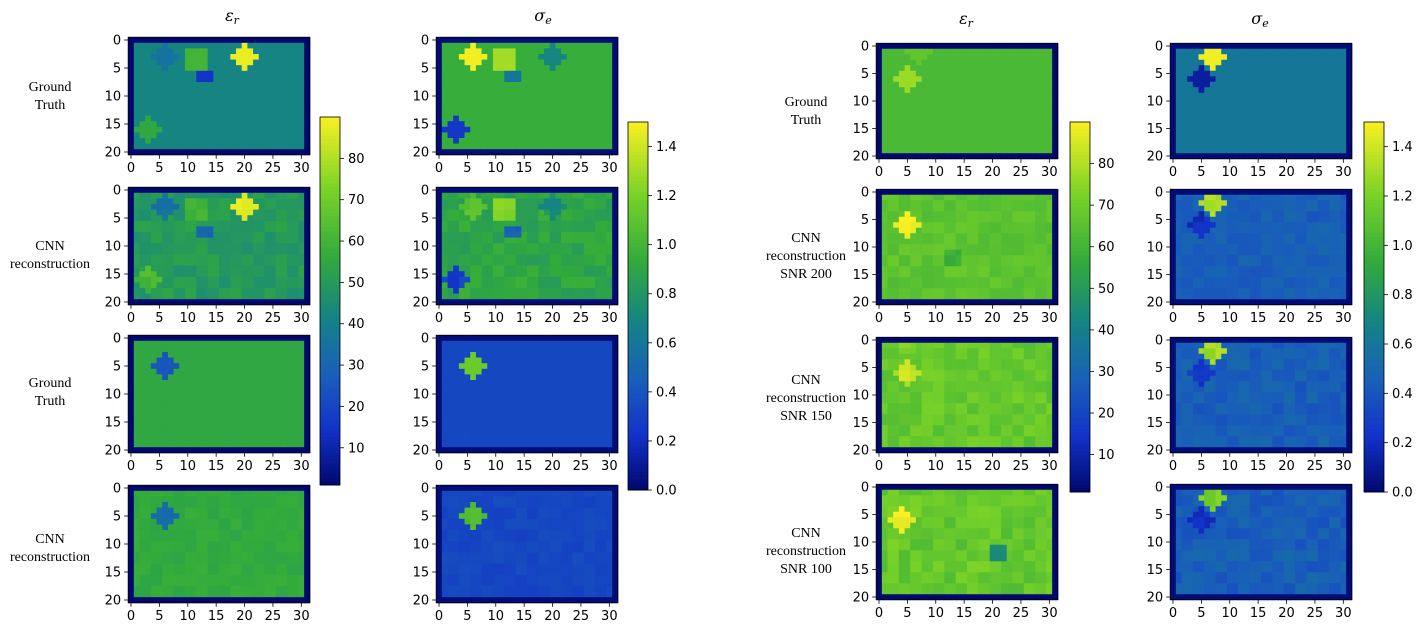 The height and width of the screenshot is (642, 1419). What do you see at coordinates (113, 395) in the screenshot?
I see `y-tick-label: 10` at bounding box center [113, 395].